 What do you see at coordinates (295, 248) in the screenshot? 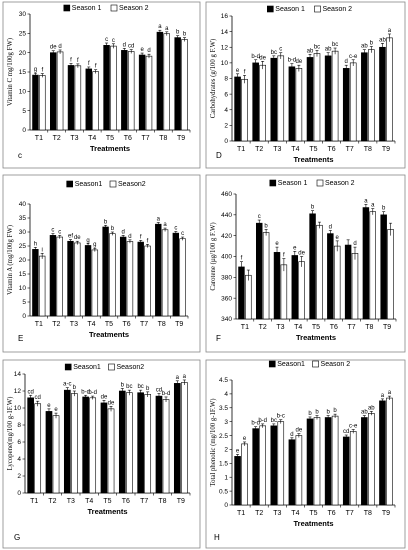
I see `significance-letter: e` at bounding box center [295, 248].